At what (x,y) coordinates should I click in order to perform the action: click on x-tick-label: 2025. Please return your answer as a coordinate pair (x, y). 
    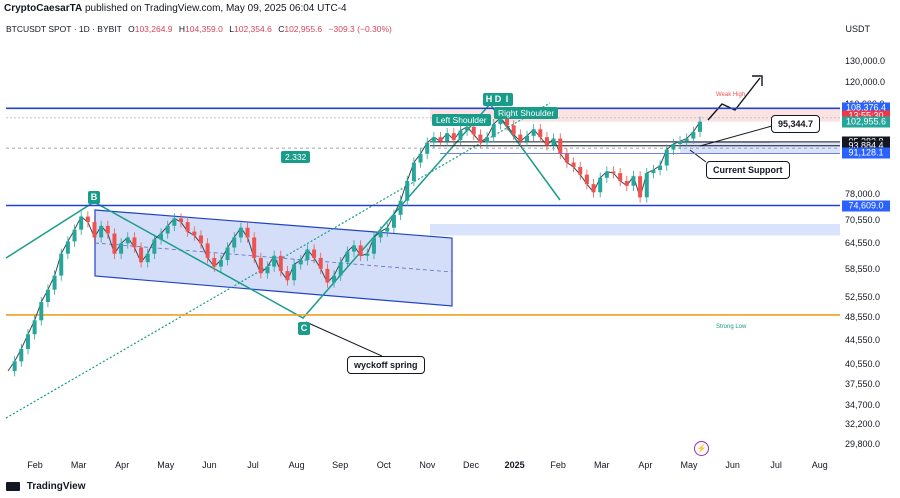
    Looking at the image, I should click on (514, 465).